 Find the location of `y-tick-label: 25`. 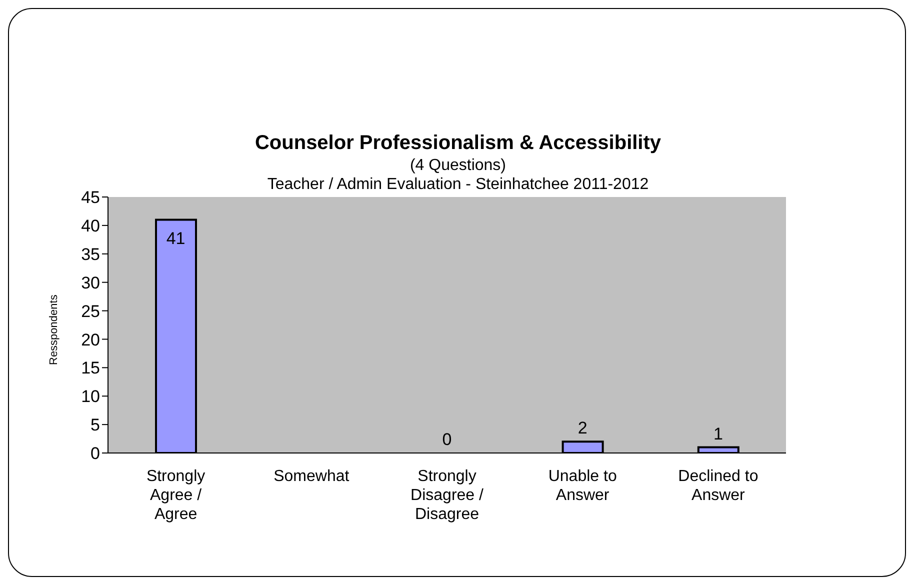

y-tick-label: 25 is located at coordinates (90, 311).